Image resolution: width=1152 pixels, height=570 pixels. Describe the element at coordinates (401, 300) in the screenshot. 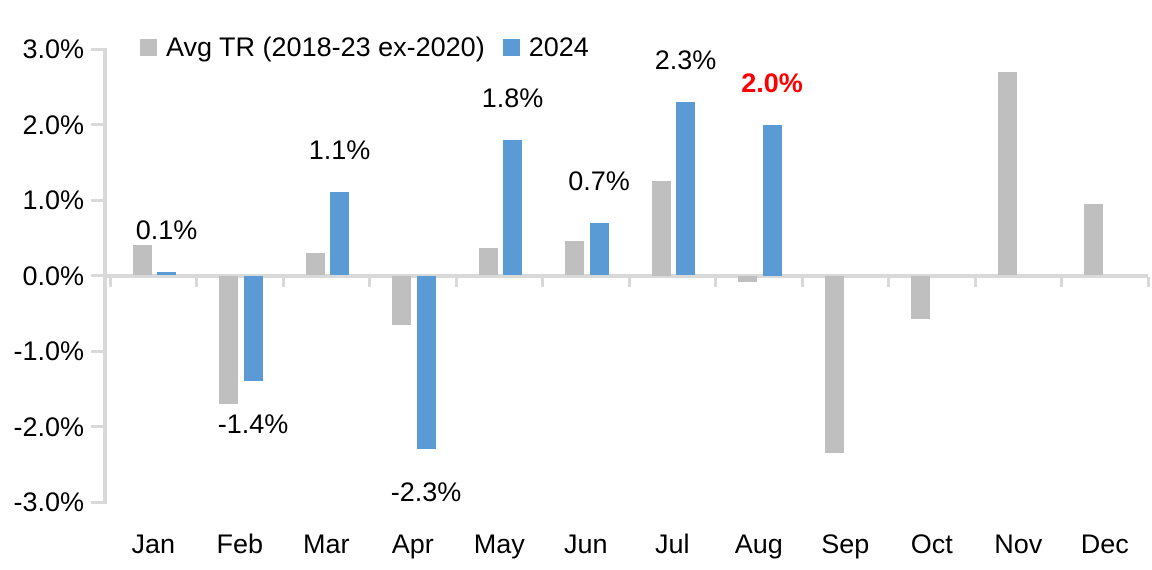

I see `bar-avg-tr-apr` at that location.